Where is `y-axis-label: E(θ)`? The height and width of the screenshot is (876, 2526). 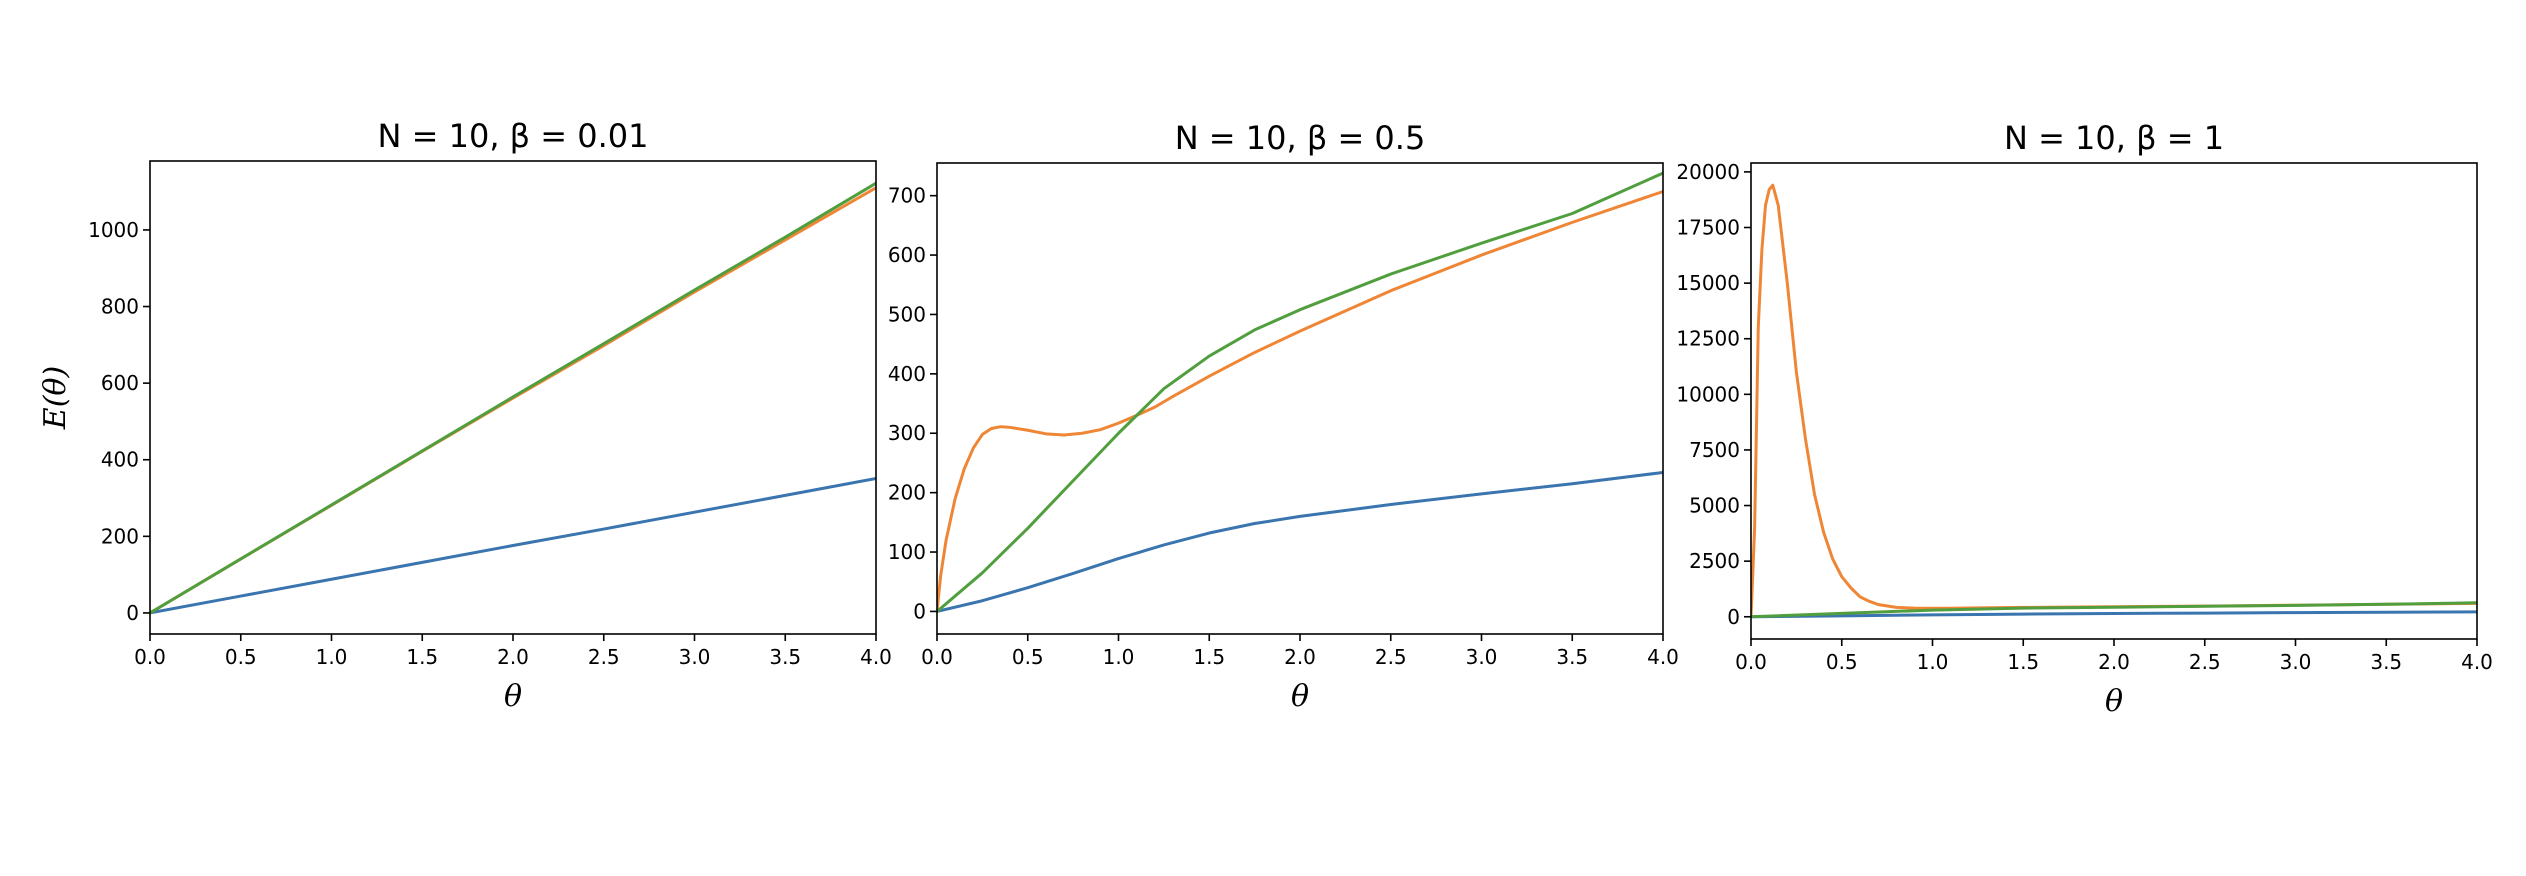
y-axis-label: E(θ) is located at coordinates (55, 398).